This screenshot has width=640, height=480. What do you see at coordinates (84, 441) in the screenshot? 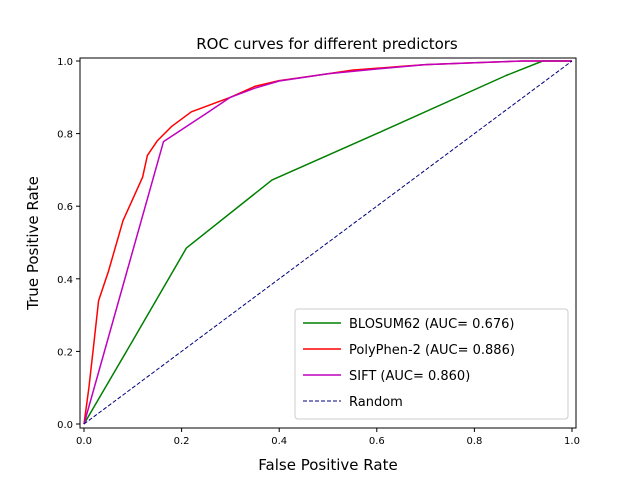
I see `x-tick-label: 0.0` at bounding box center [84, 441].